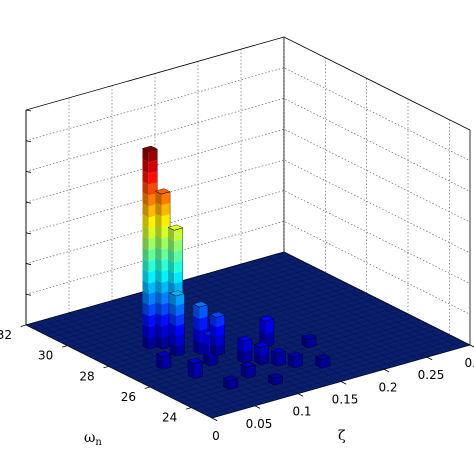 Image resolution: width=474 pixels, height=474 pixels. Describe the element at coordinates (98, 442) in the screenshot. I see `y-axis-label-sub: n` at that location.